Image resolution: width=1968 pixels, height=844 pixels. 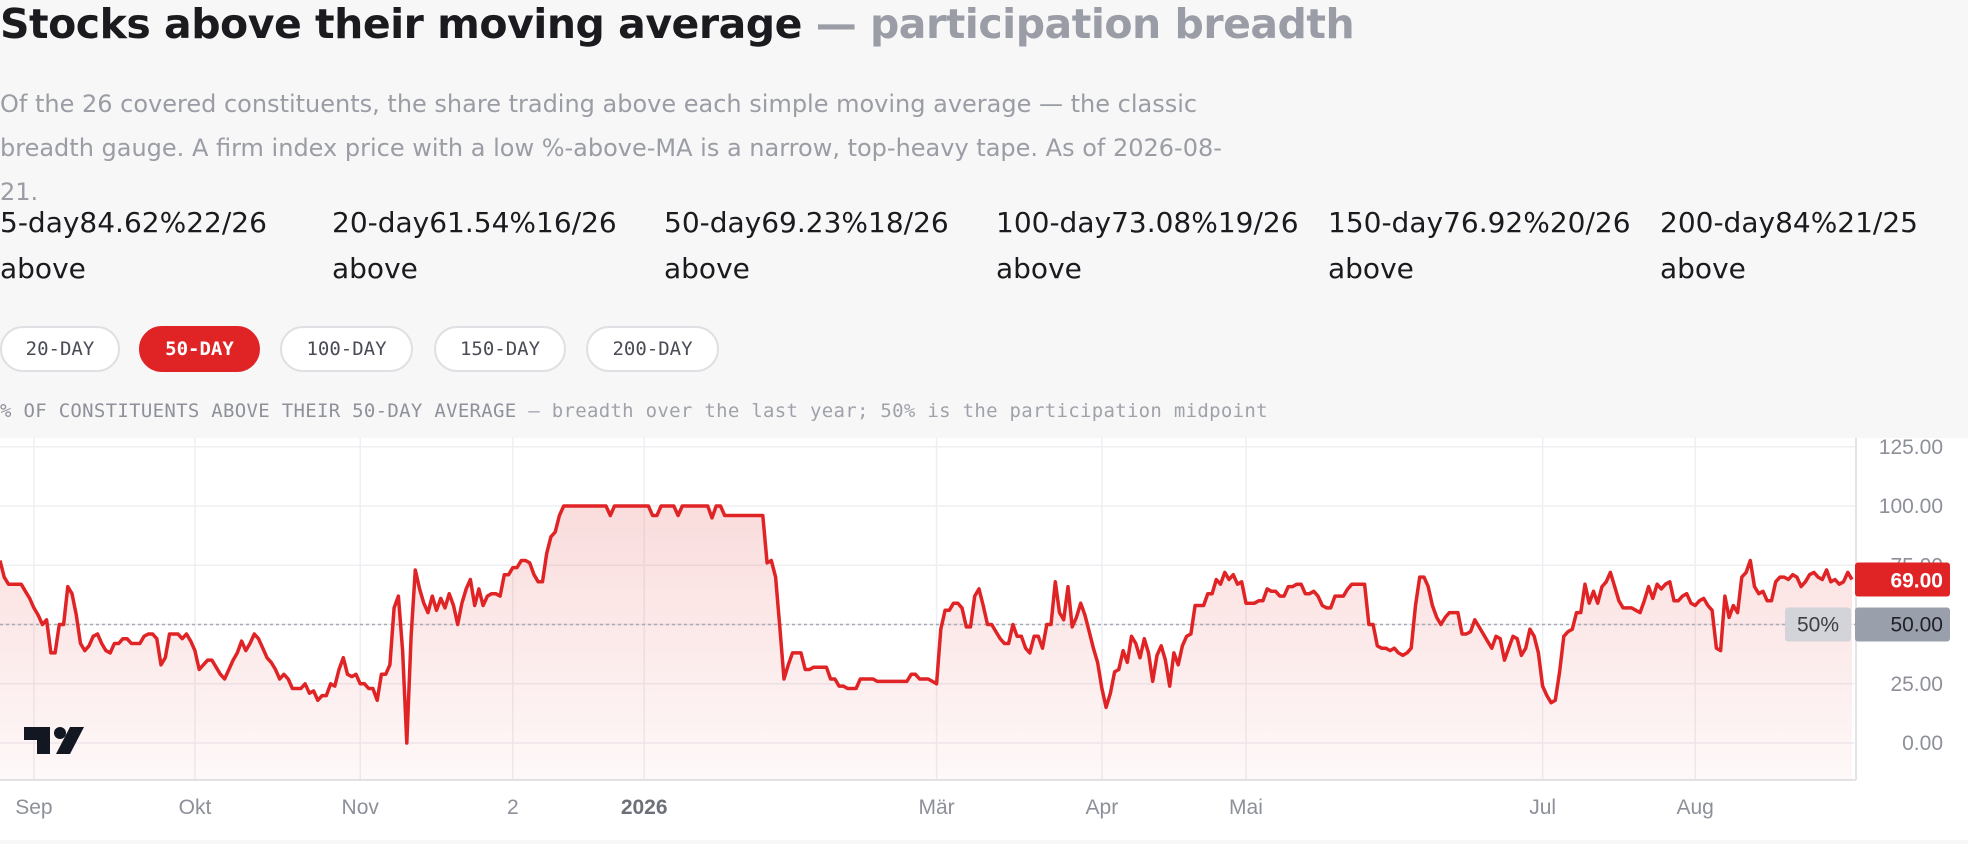 What do you see at coordinates (482, 222) in the screenshot?
I see `stat-percent: 61.54%` at bounding box center [482, 222].